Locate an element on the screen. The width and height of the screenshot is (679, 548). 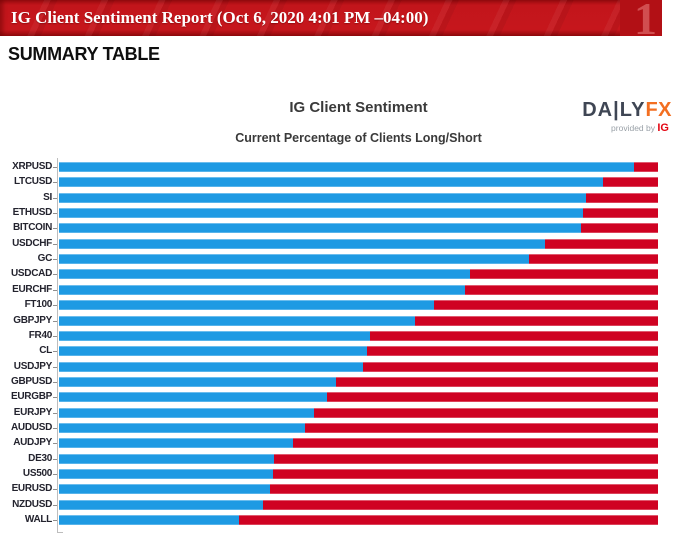
header-watermark-block: 1 is located at coordinates (641, 18).